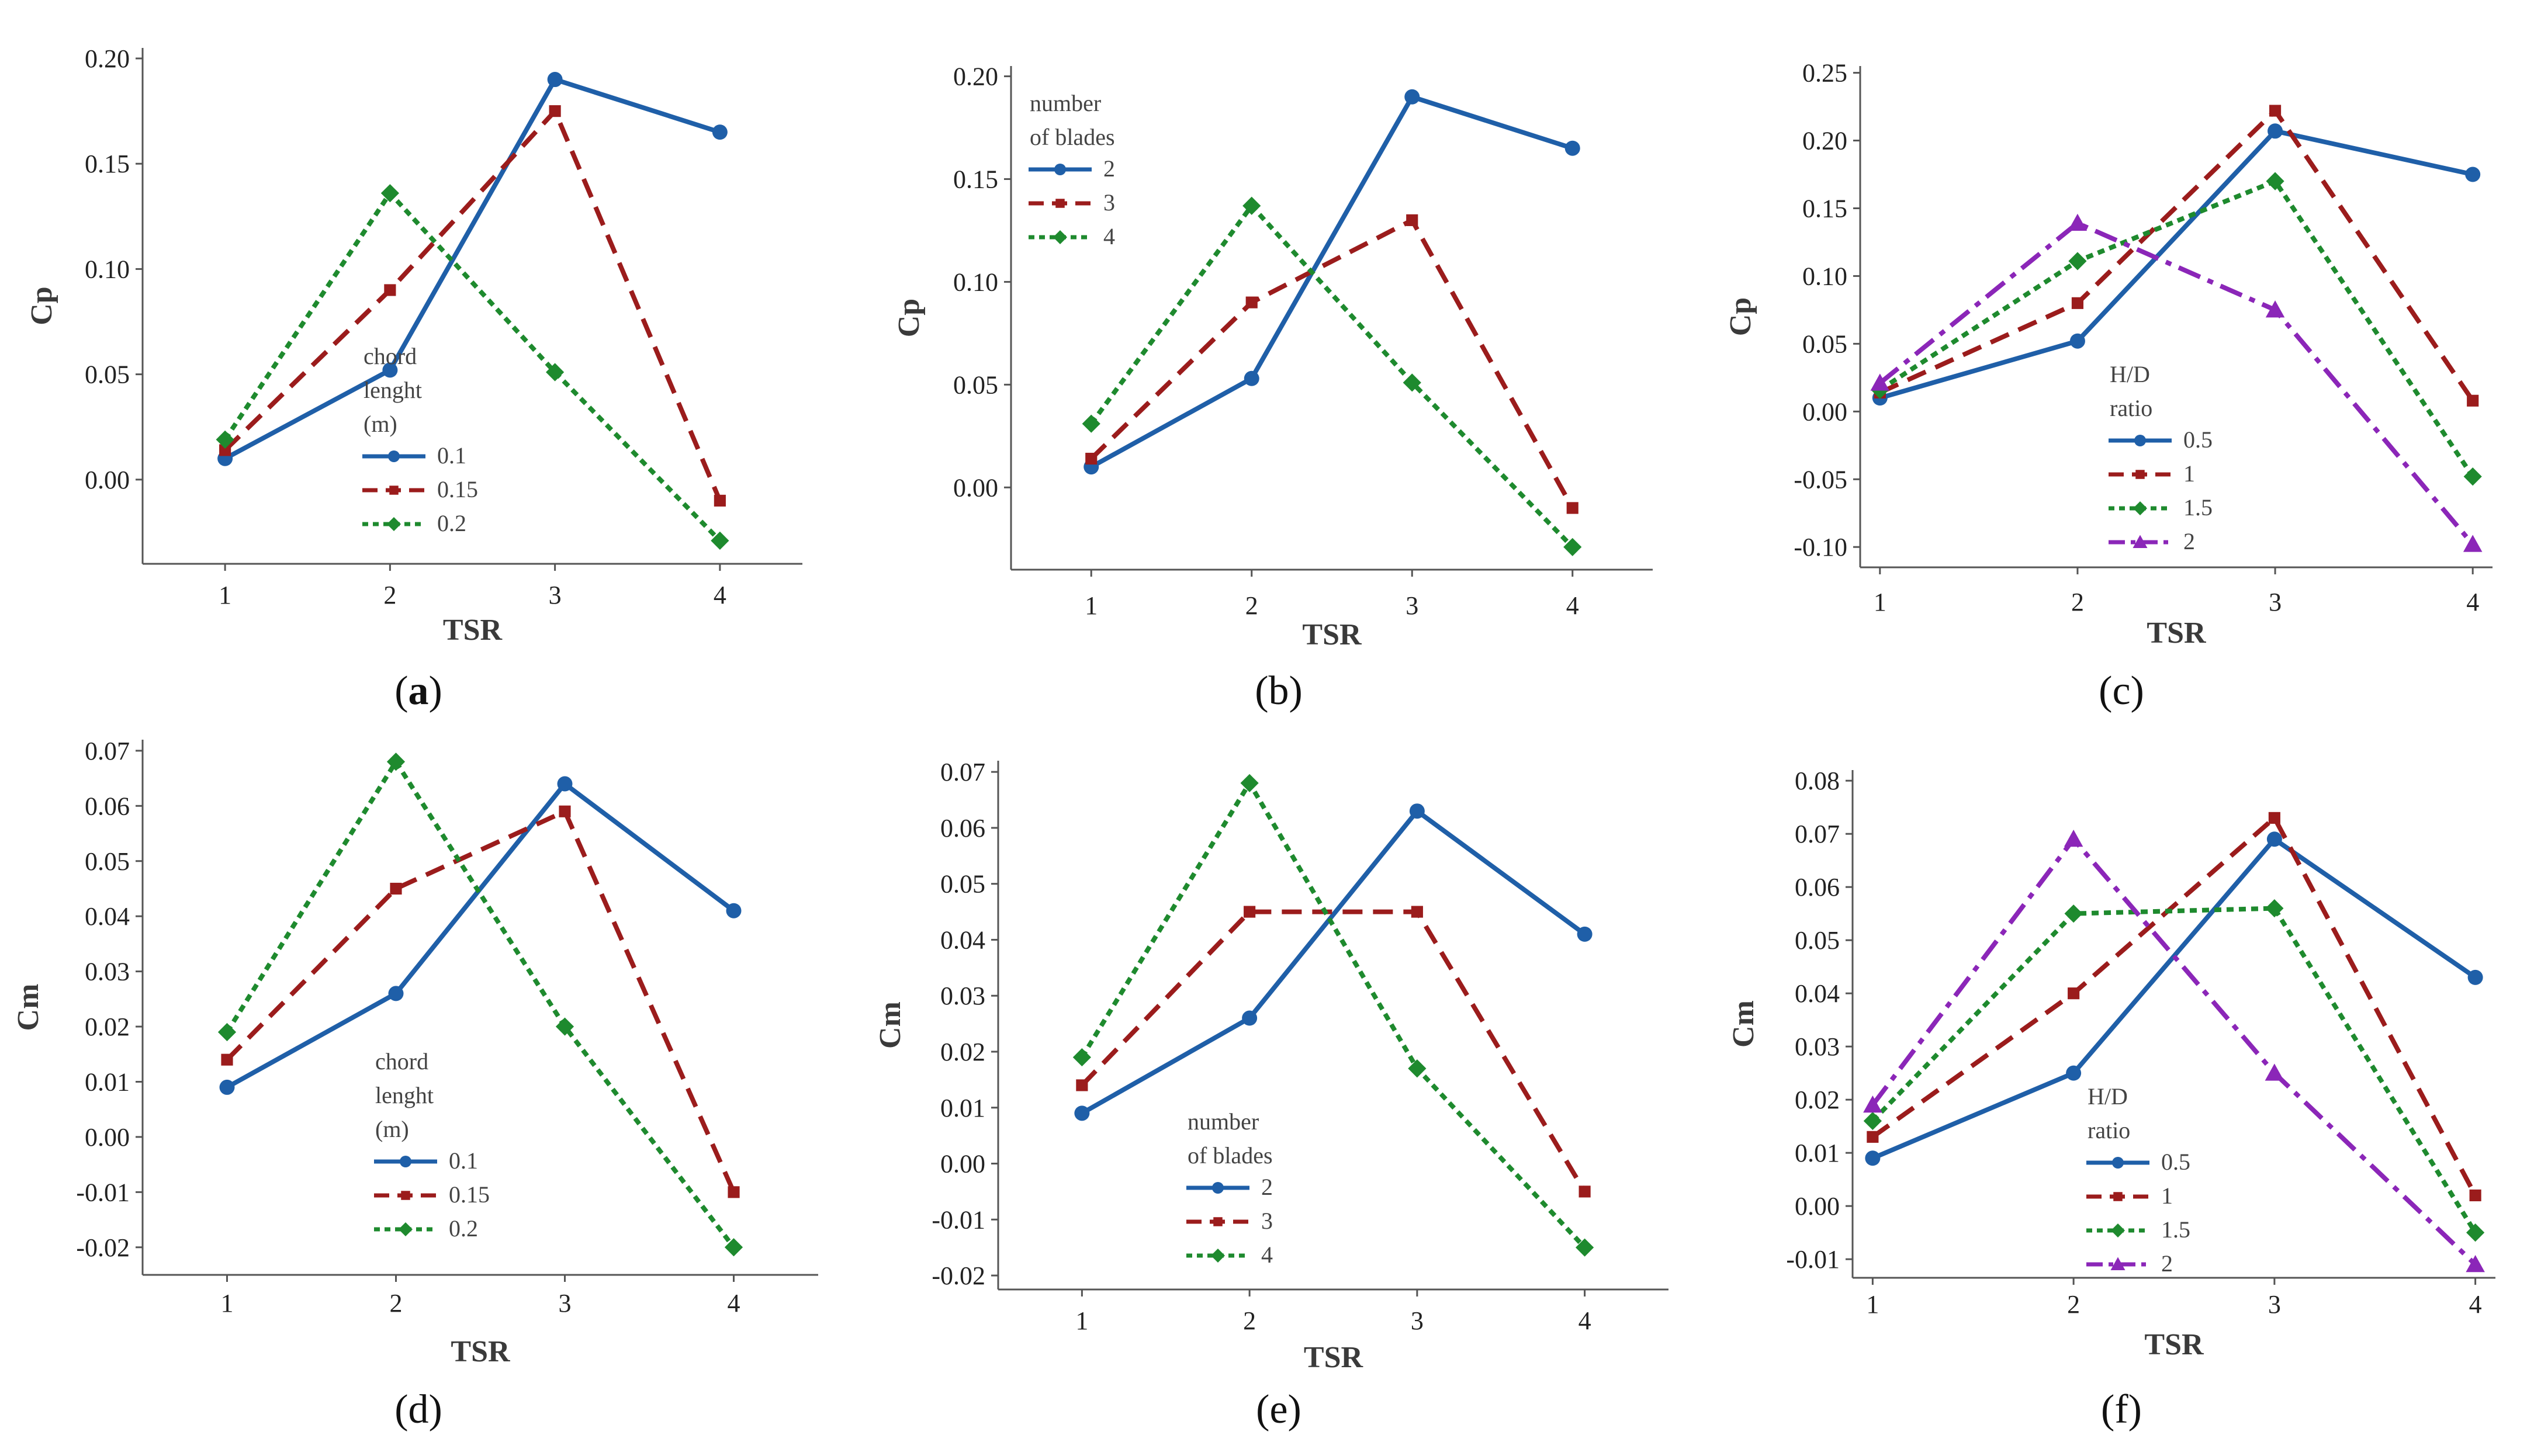 The width and height of the screenshot is (2534, 1456). What do you see at coordinates (1743, 1024) in the screenshot?
I see `y-axis-title: Cm` at bounding box center [1743, 1024].